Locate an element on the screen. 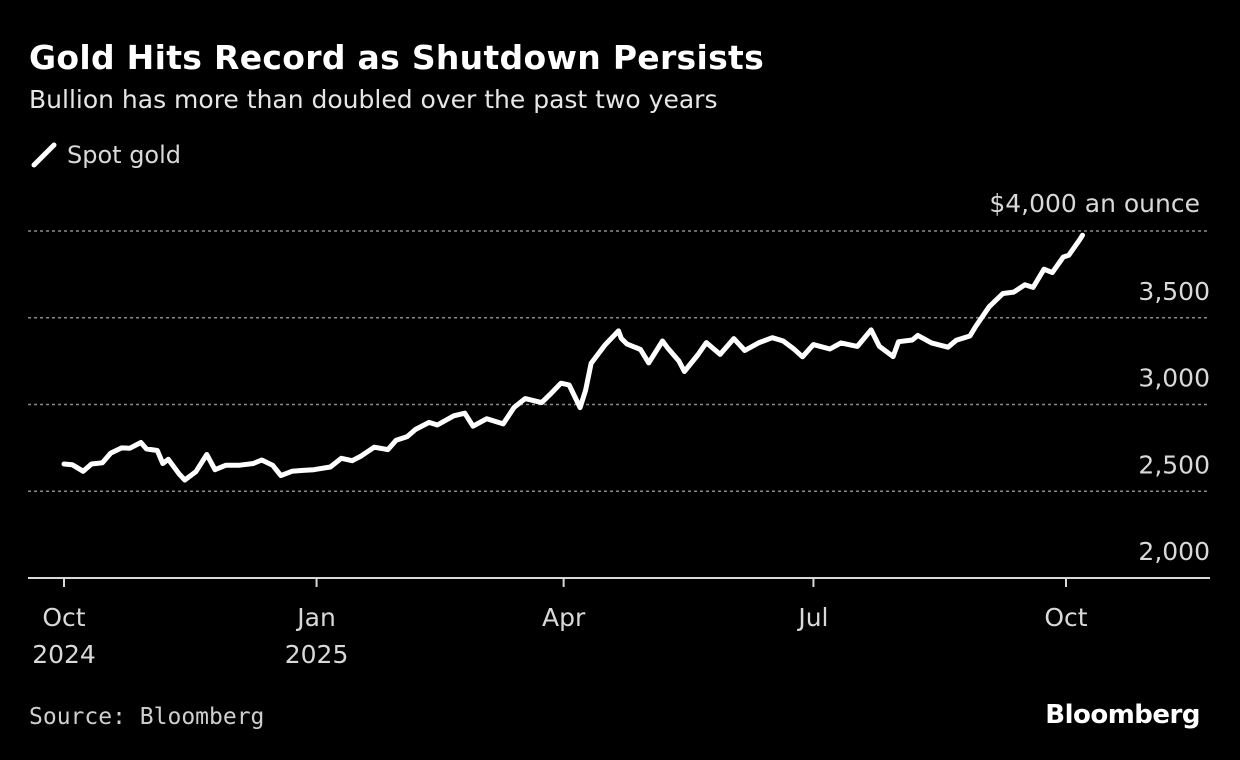 The width and height of the screenshot is (1240, 760). x-tick-label: Jan is located at coordinates (315, 617).